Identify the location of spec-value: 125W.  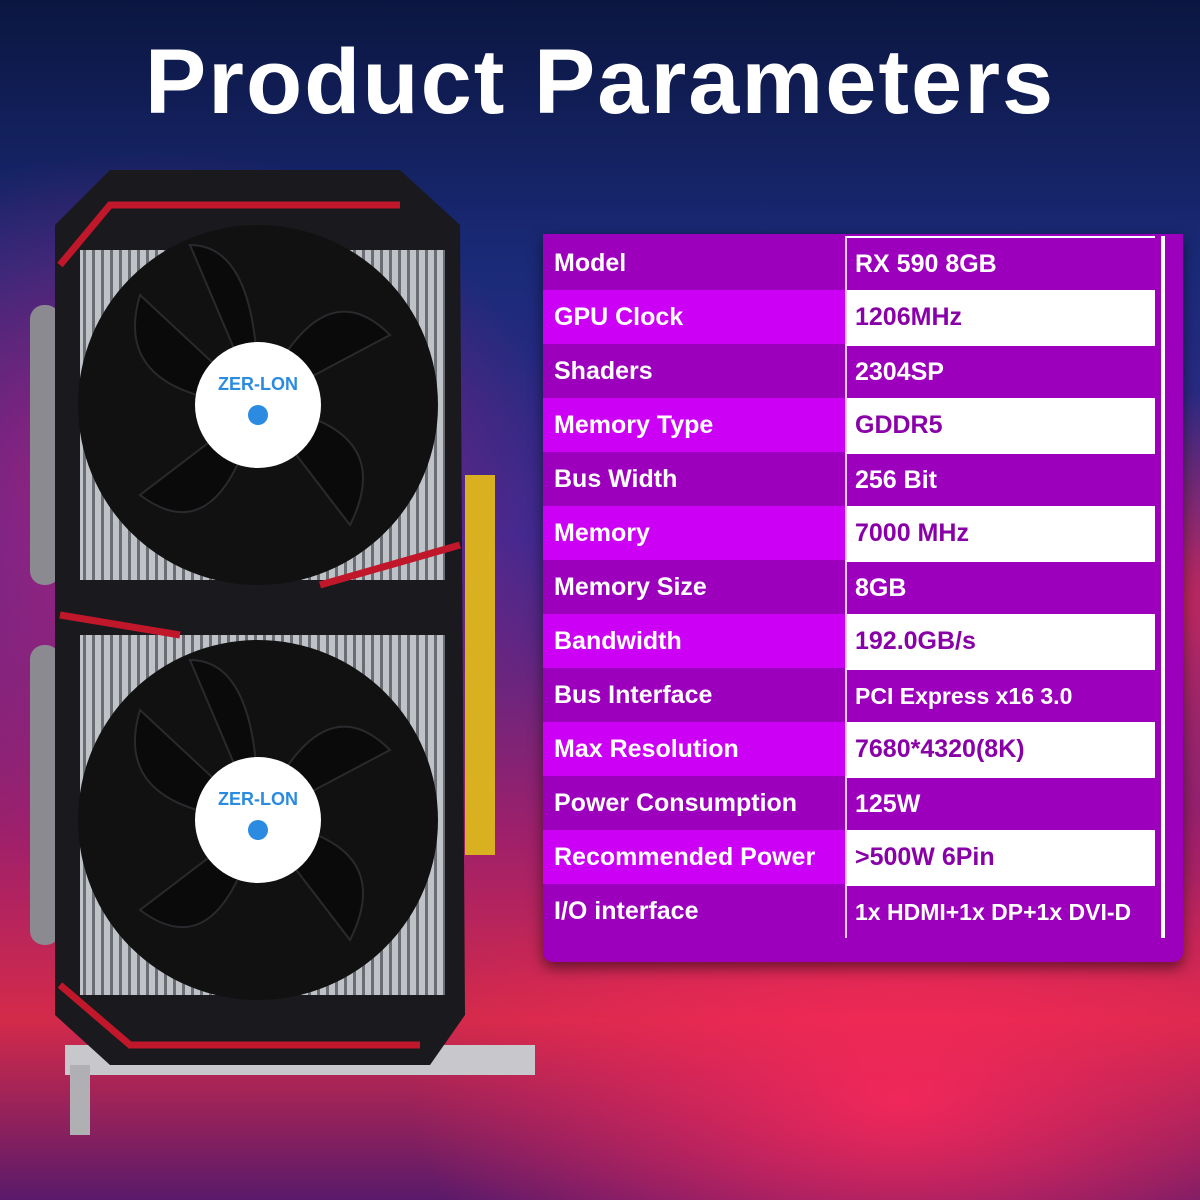
(1000, 803).